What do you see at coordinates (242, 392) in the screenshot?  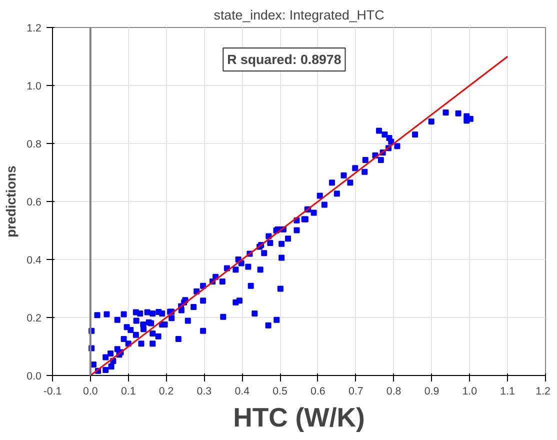 I see `x-tick-label: 0.4` at bounding box center [242, 392].